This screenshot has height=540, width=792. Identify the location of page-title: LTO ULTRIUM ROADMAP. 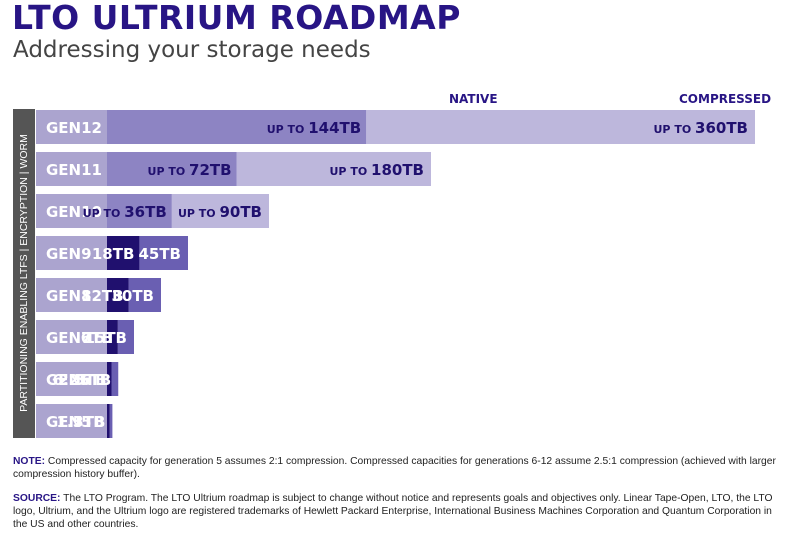
(236, 18).